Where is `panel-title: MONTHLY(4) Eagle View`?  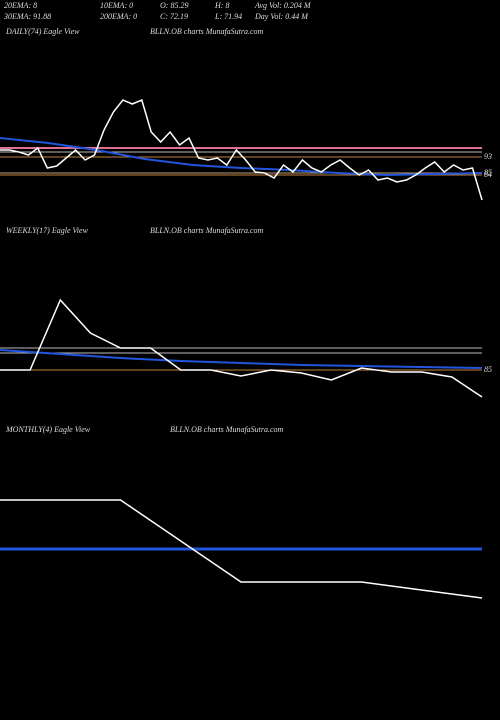 panel-title: MONTHLY(4) Eagle View is located at coordinates (48, 429).